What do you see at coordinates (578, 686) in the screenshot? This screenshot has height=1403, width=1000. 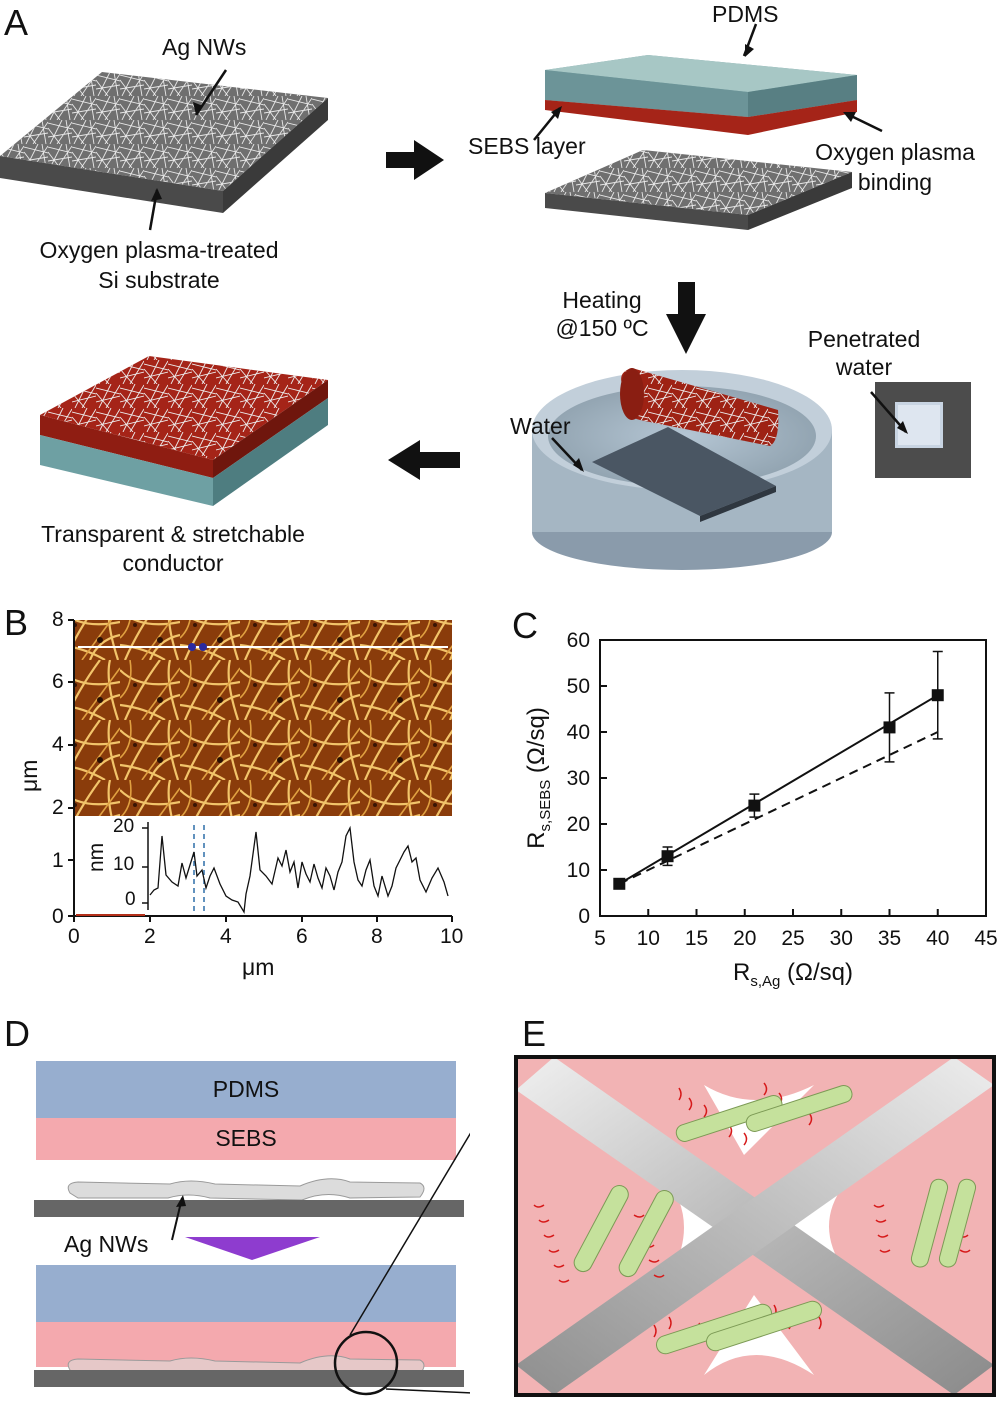 I see `y-tick-label: 50` at bounding box center [578, 686].